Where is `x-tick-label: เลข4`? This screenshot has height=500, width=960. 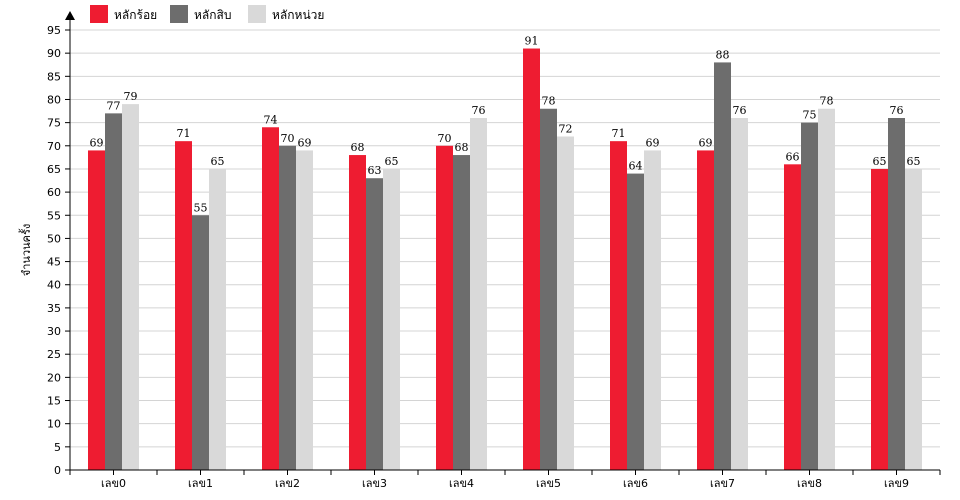
x-tick-label: เลข4 is located at coordinates (461, 483).